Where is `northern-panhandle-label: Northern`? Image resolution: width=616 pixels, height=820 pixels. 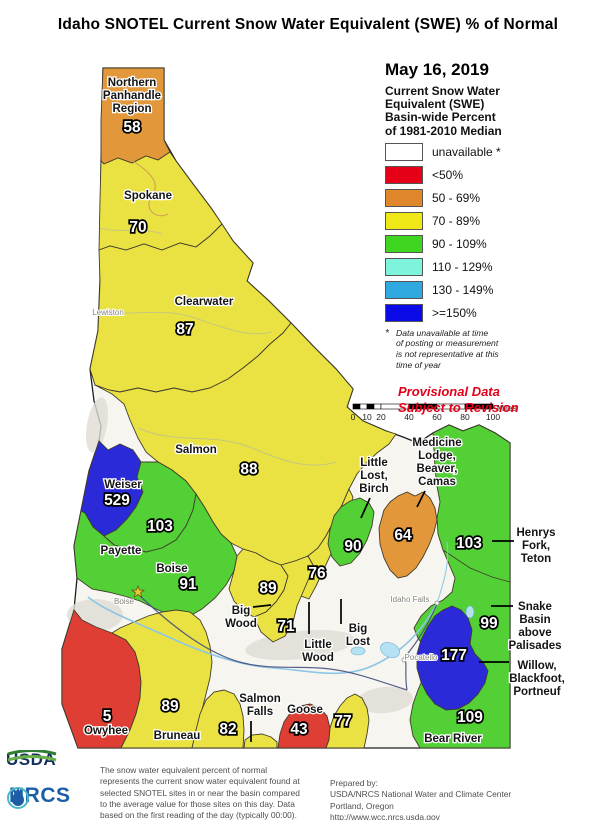 northern-panhandle-label: Northern is located at coordinates (132, 83).